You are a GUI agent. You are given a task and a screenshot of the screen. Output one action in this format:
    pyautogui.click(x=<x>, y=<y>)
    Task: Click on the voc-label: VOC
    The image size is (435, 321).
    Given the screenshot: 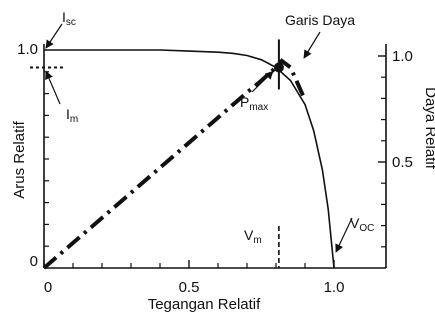 What is the action you would take?
    pyautogui.click(x=362, y=224)
    